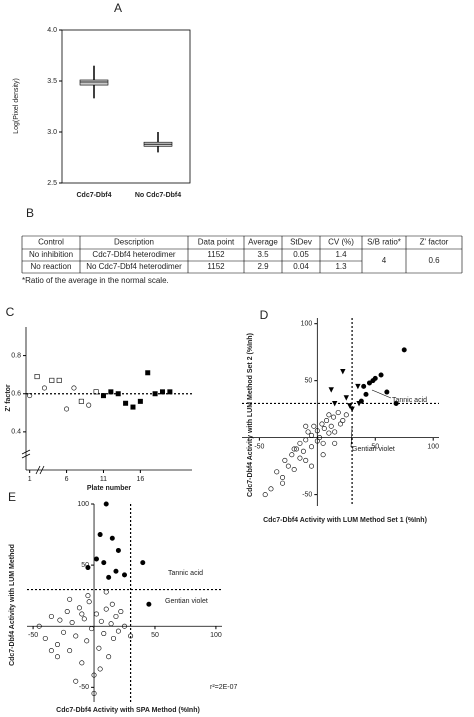 This screenshot has width=474, height=717. I want to click on x-tick-label: -50, so click(259, 446).